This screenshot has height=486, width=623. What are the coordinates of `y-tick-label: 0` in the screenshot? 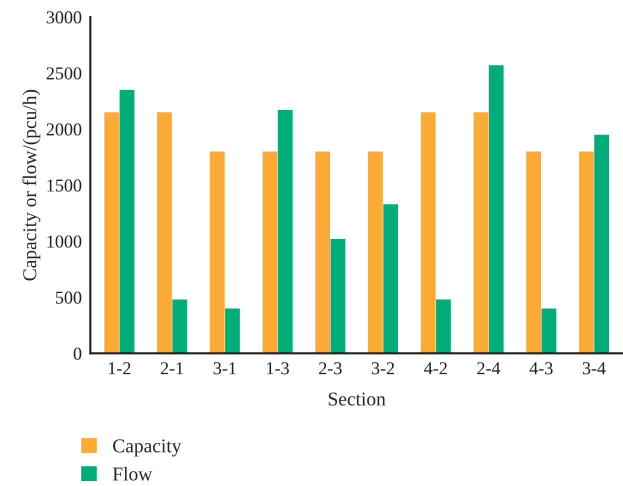 It's located at (78, 354).